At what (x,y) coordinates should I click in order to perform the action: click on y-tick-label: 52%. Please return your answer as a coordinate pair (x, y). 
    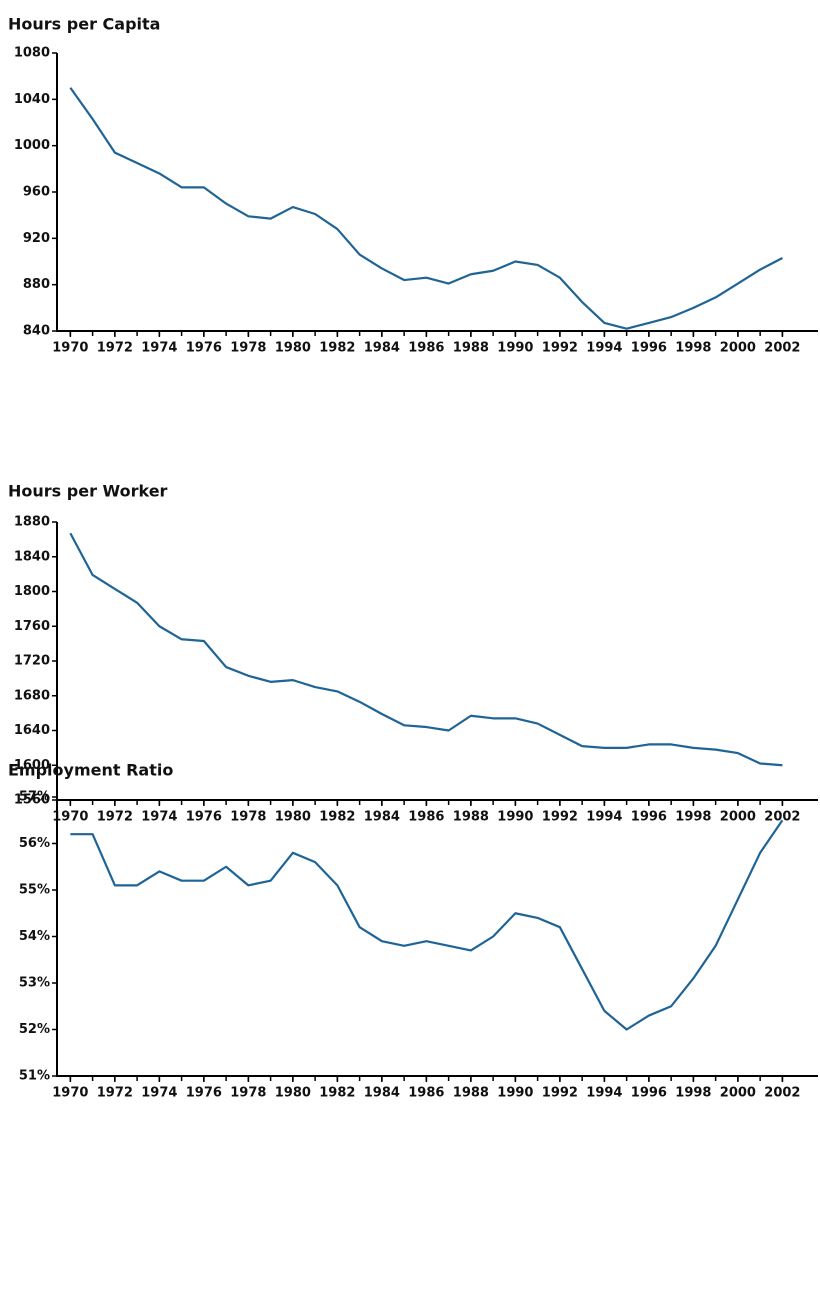
    Looking at the image, I should click on (34, 1029).